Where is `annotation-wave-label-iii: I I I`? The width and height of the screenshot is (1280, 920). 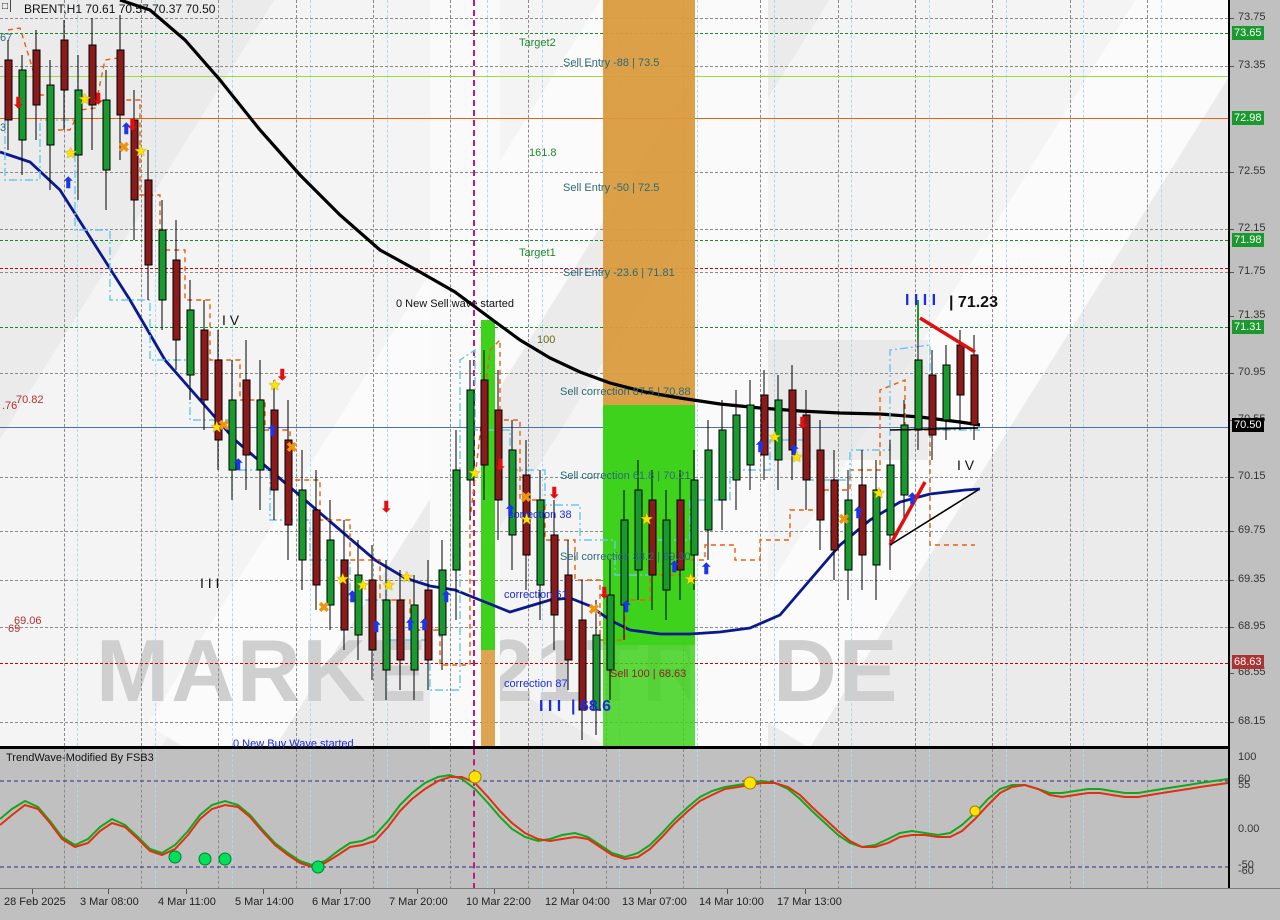
annotation-wave-label-iii: I I I is located at coordinates (210, 583).